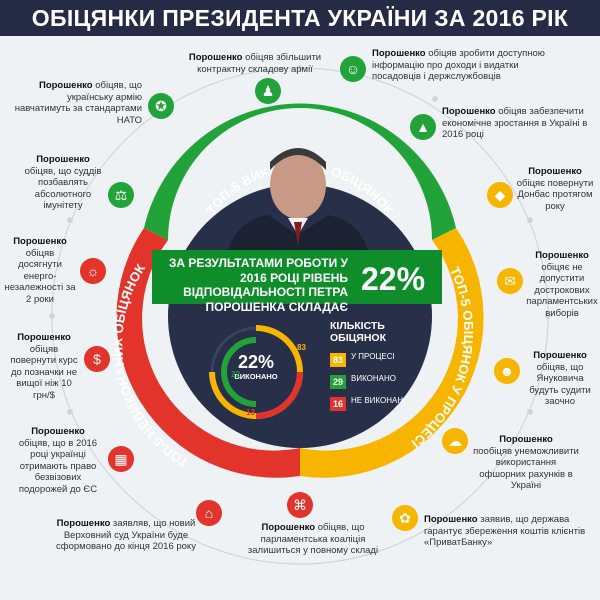  I want to click on mini-donut-chart, so click(256, 372).